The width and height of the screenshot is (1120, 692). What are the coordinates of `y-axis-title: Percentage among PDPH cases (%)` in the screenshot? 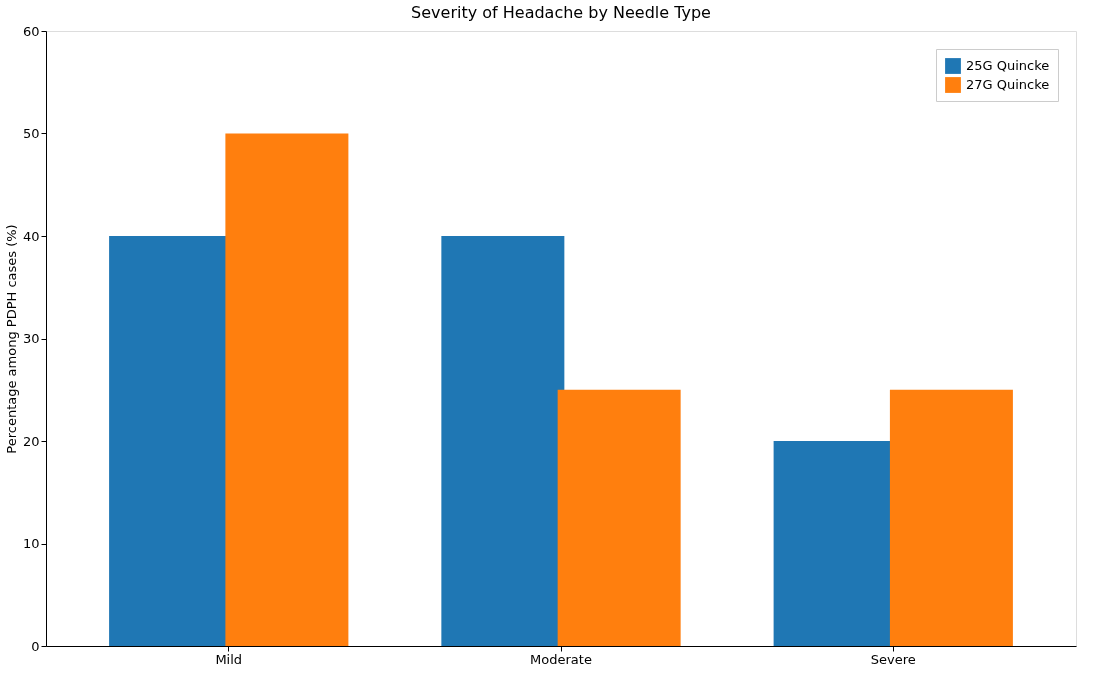 It's located at (11, 339).